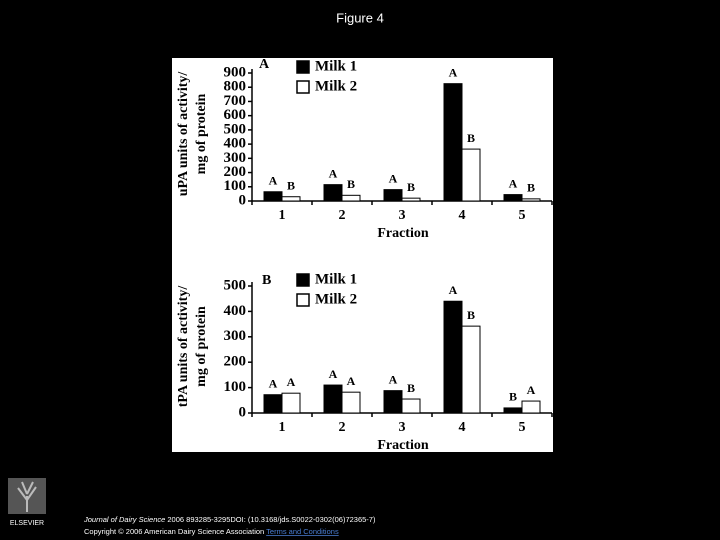 Image resolution: width=720 pixels, height=540 pixels. What do you see at coordinates (124, 519) in the screenshot?
I see `journal: Journal of Dairy Science` at bounding box center [124, 519].